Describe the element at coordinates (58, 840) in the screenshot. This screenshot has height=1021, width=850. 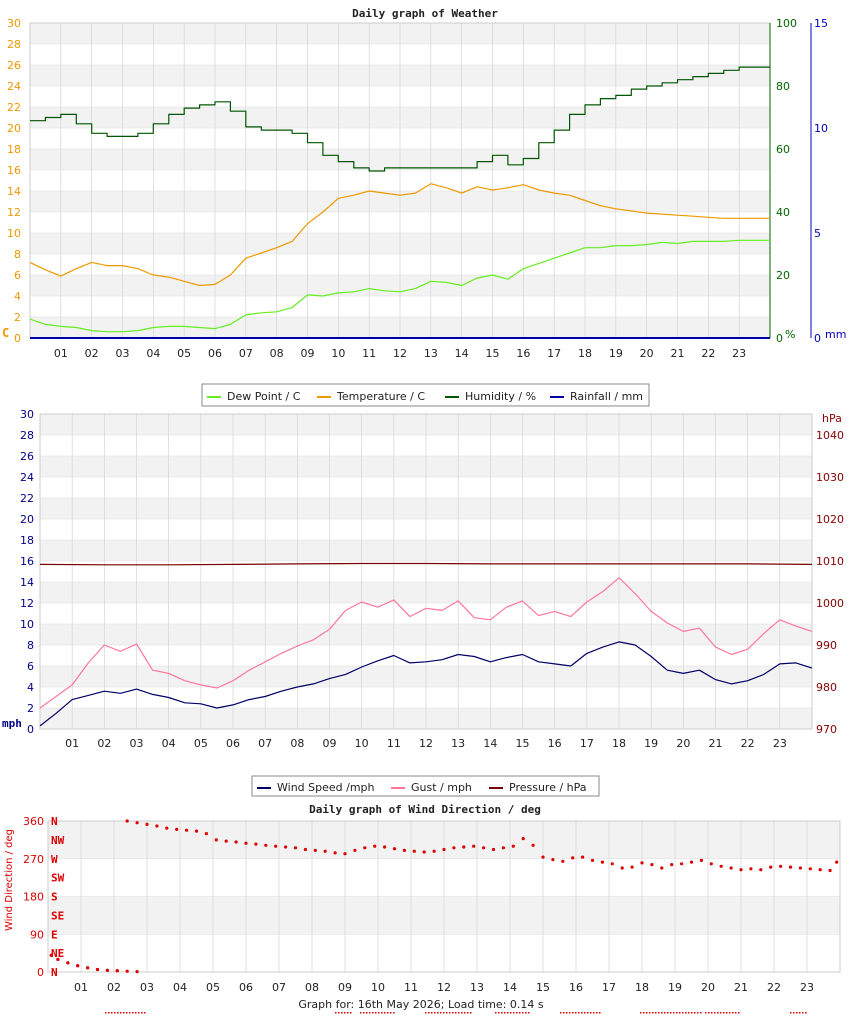
I see `compass-label: NW` at that location.